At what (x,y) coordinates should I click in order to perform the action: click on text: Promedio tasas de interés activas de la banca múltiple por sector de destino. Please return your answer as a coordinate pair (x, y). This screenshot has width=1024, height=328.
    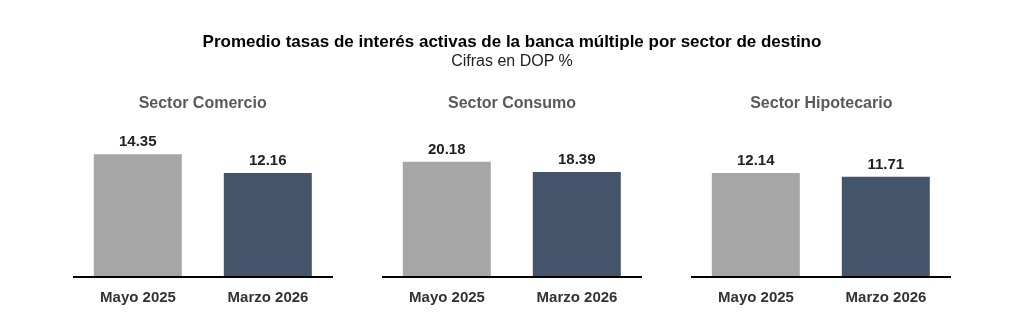
    Looking at the image, I should click on (512, 42).